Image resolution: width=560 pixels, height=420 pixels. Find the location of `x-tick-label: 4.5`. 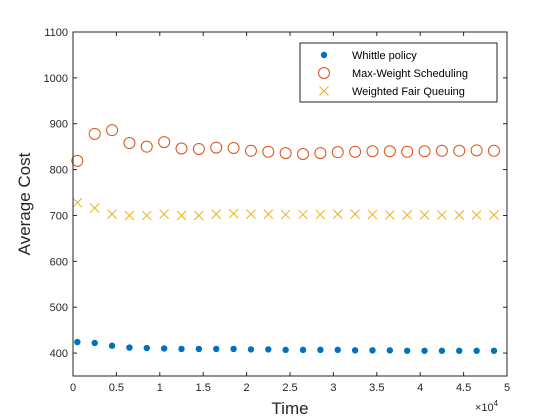

x-tick-label: 4.5 is located at coordinates (463, 388).